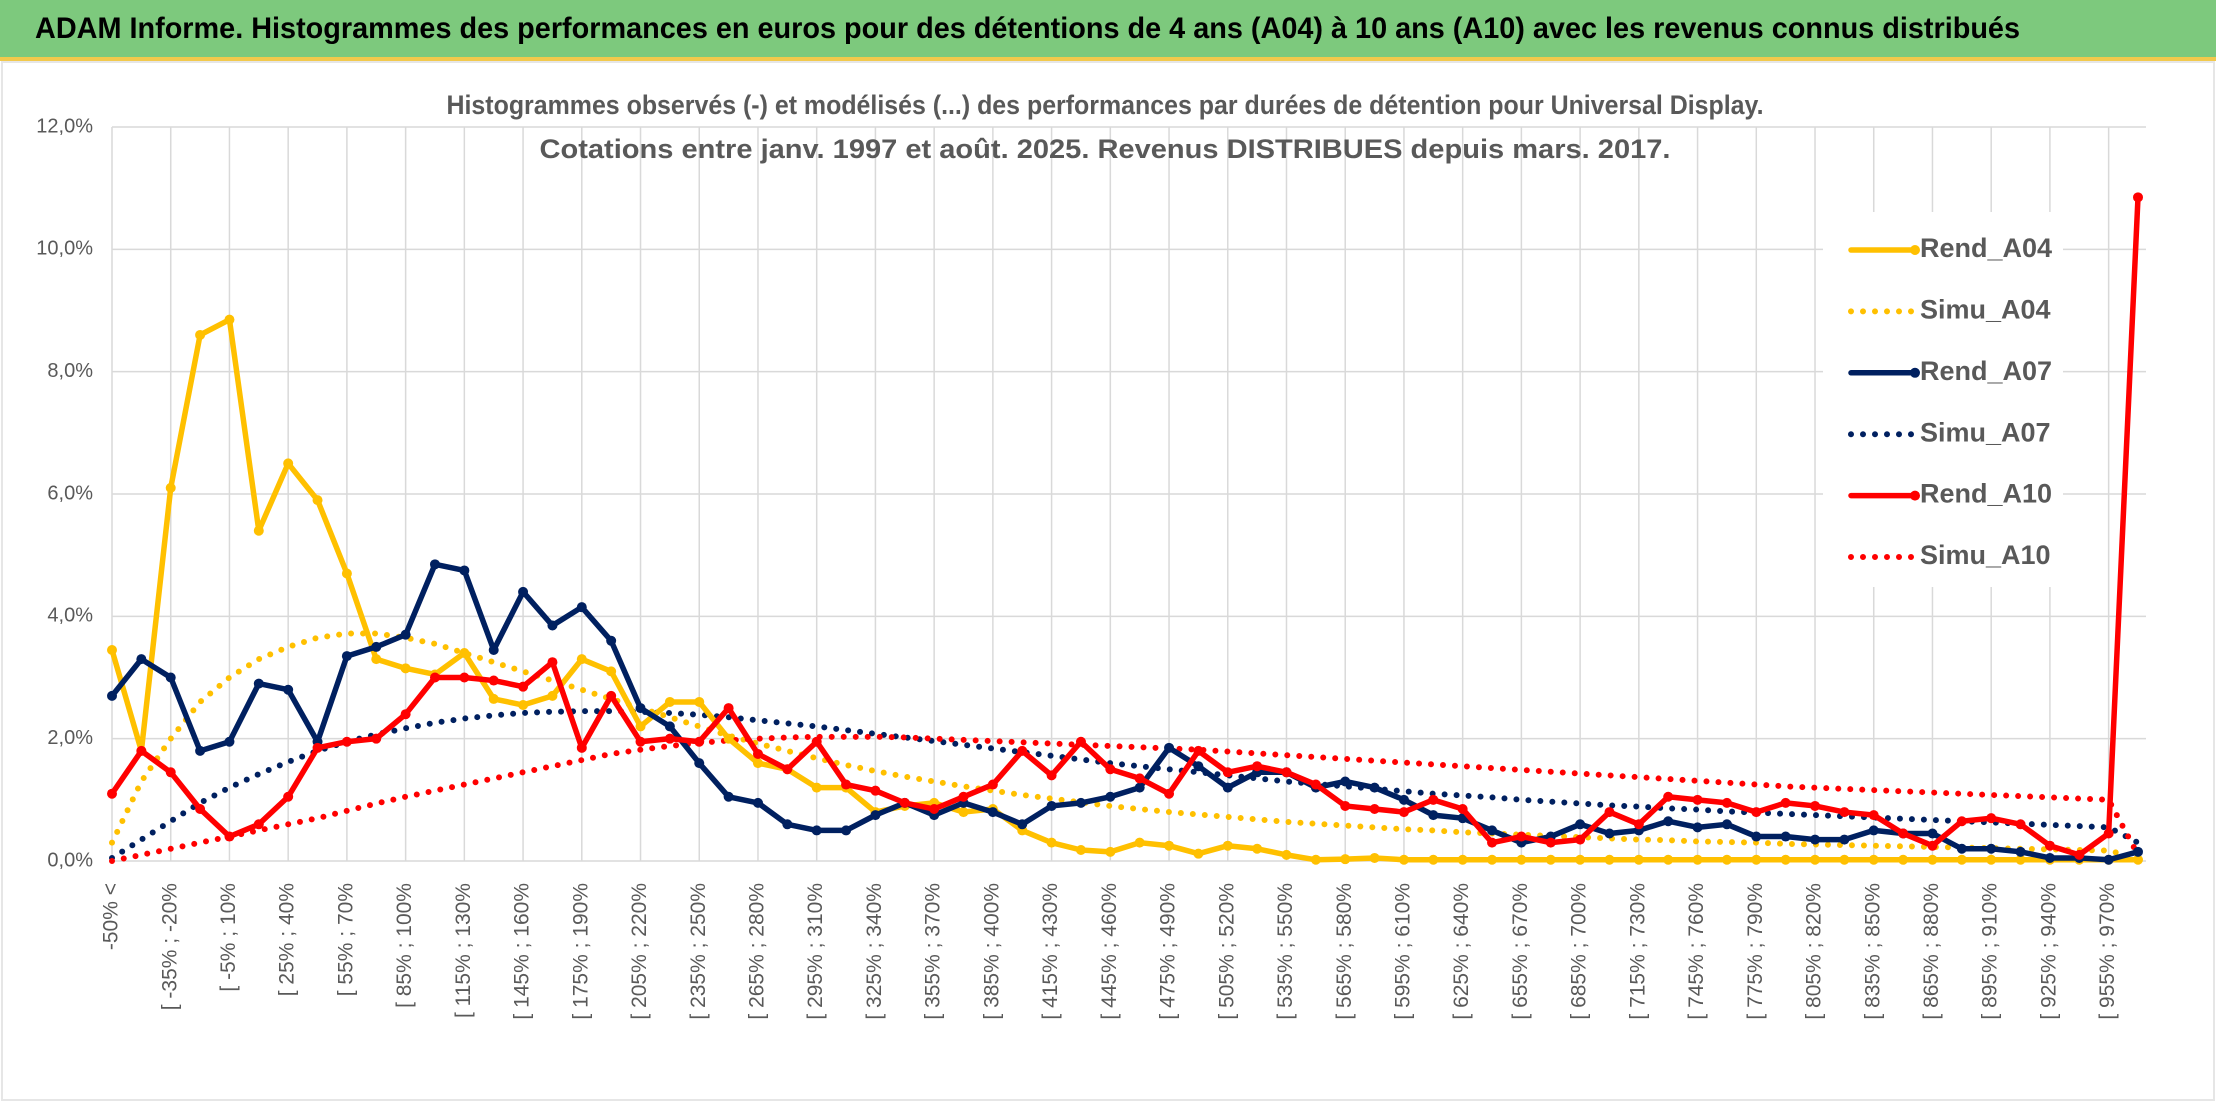  What do you see at coordinates (2048, 951) in the screenshot?
I see `x-tick-label: [ 925% ; 940%` at bounding box center [2048, 951].